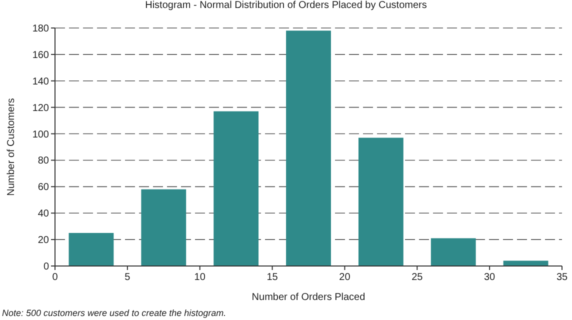  Describe the element at coordinates (490, 277) in the screenshot. I see `x-tick-label: 30` at that location.